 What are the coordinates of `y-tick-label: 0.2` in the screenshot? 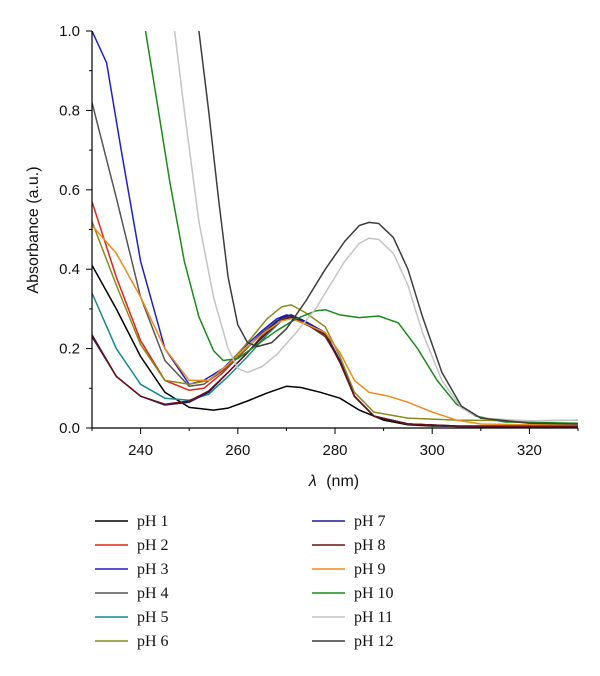 It's located at (69, 349).